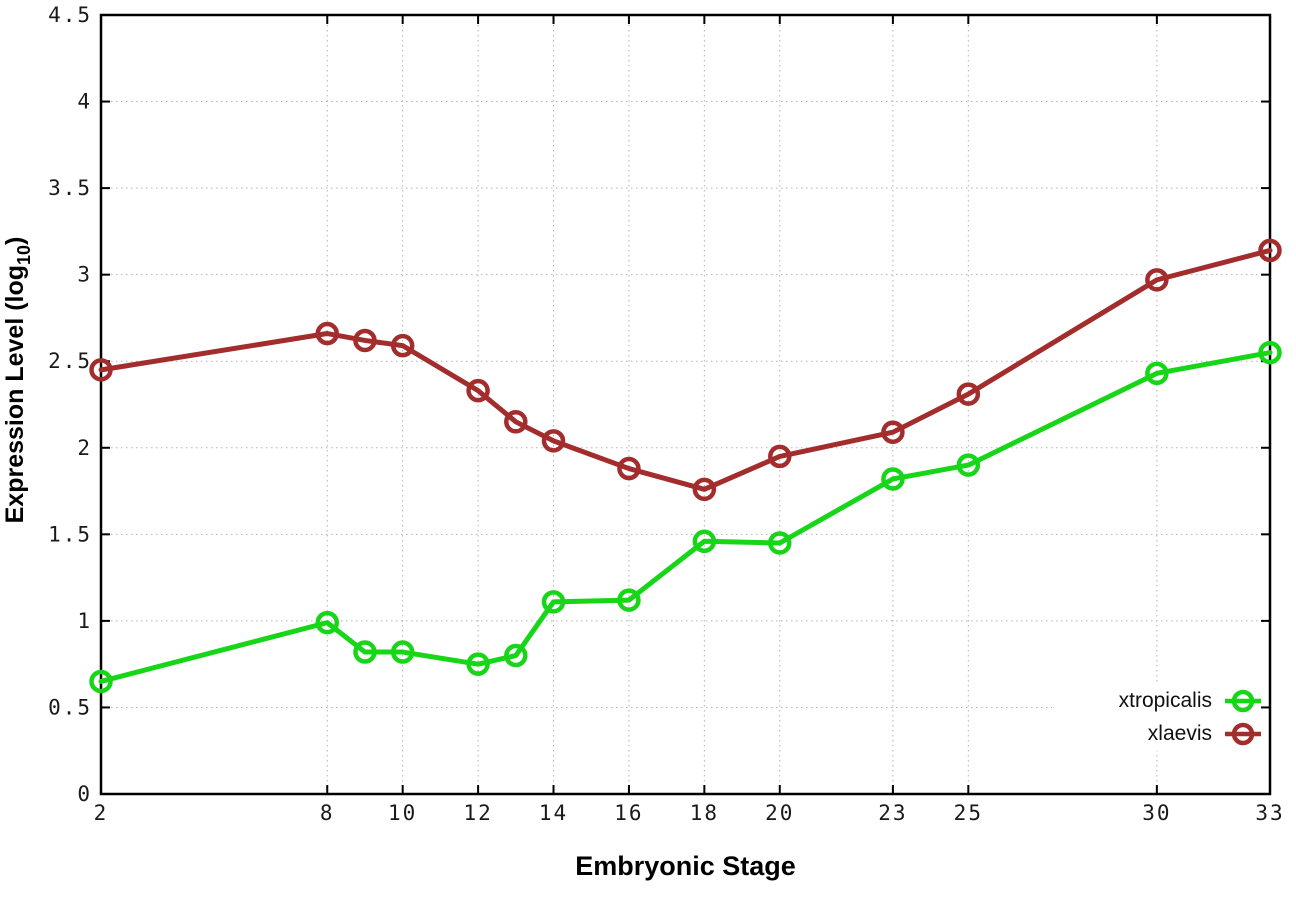 The width and height of the screenshot is (1296, 907). Describe the element at coordinates (1179, 733) in the screenshot. I see `legend-label-xlaevis: xlaevis` at that location.